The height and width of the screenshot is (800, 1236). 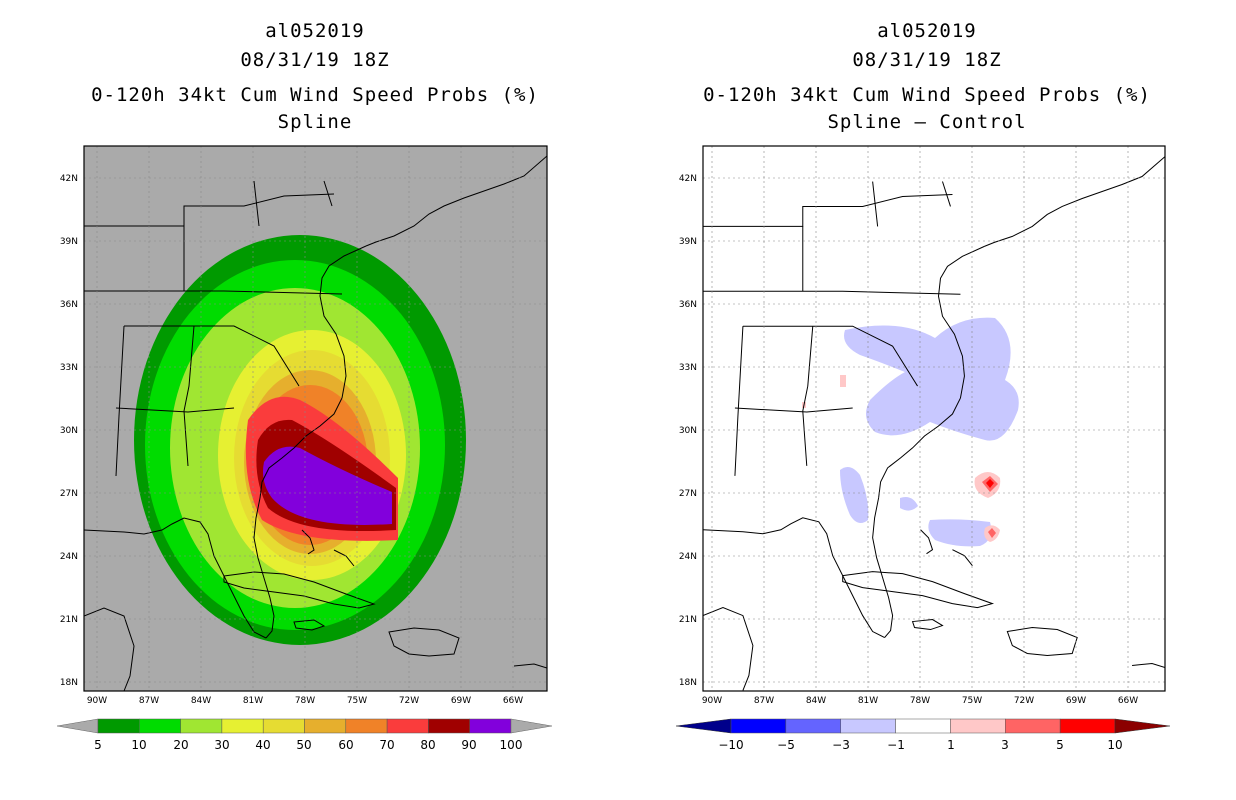 I want to click on right-lat-label: 39N, so click(x=688, y=242).